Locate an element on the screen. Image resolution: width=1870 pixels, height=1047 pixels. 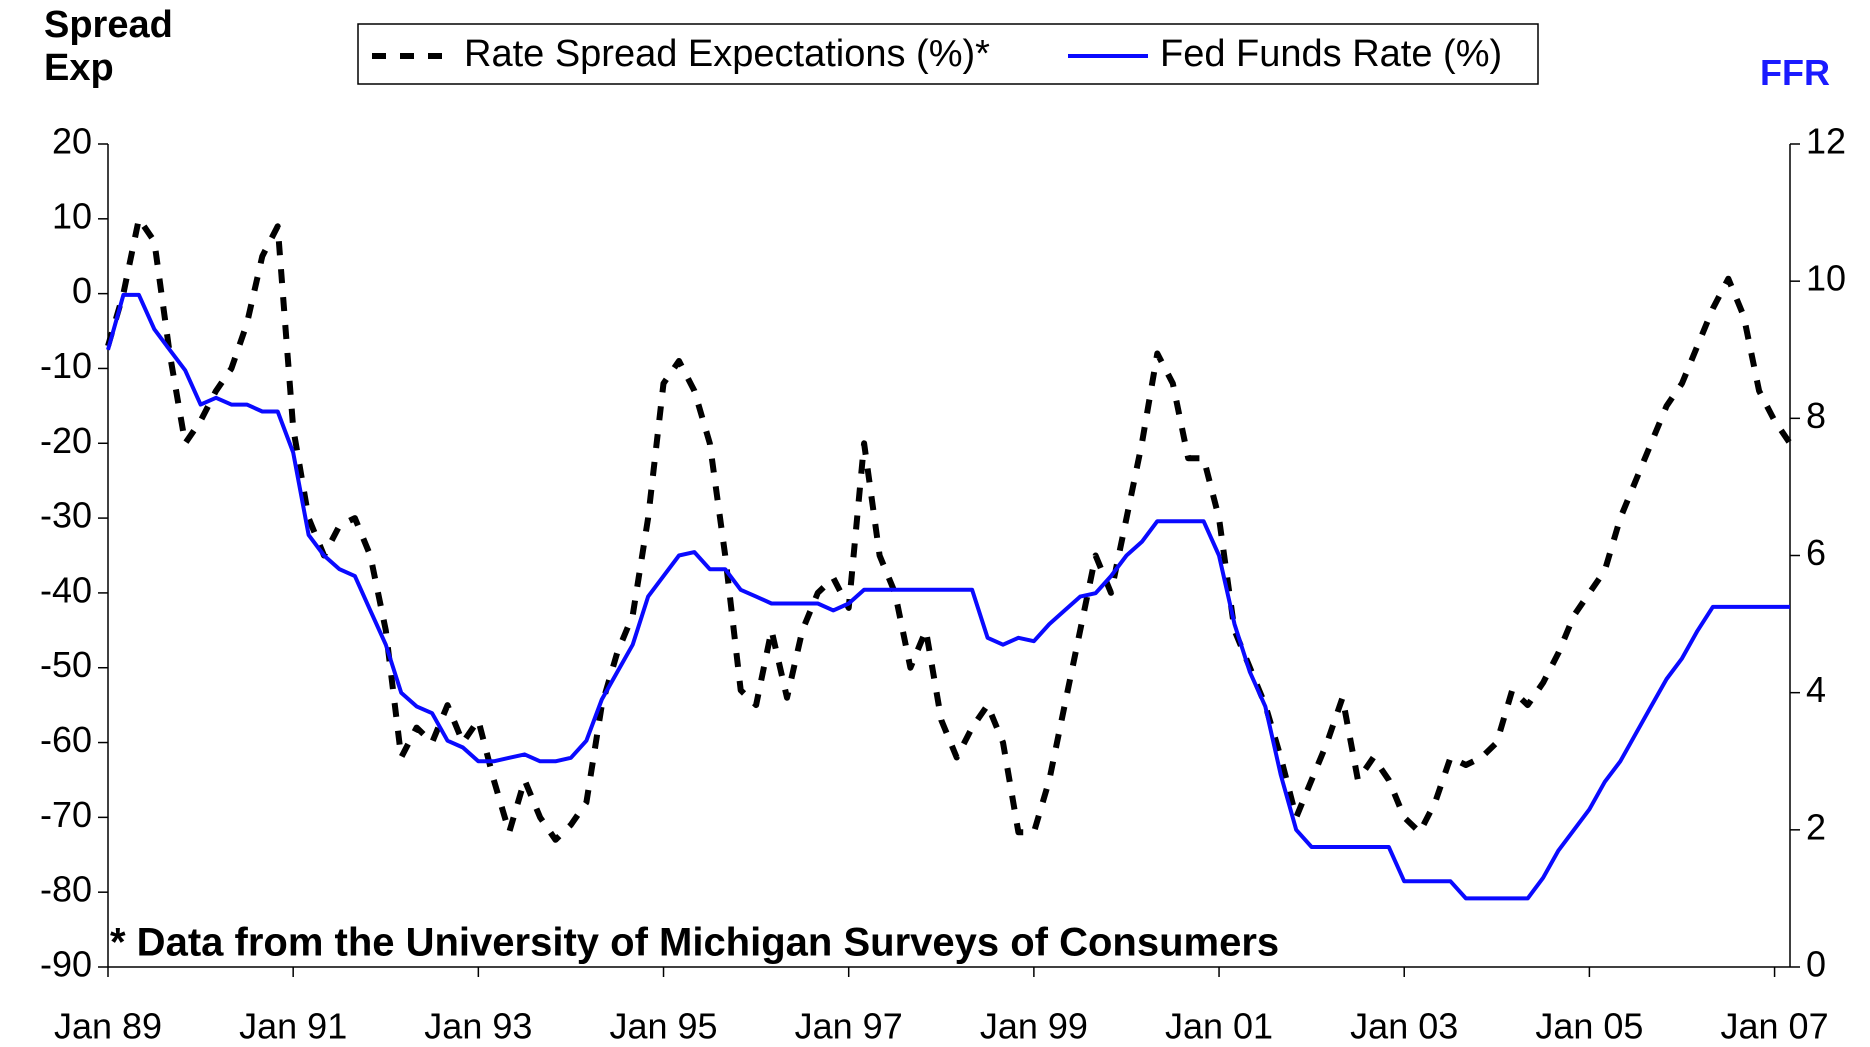
x-tick-label: Jan 91 is located at coordinates (293, 1026).